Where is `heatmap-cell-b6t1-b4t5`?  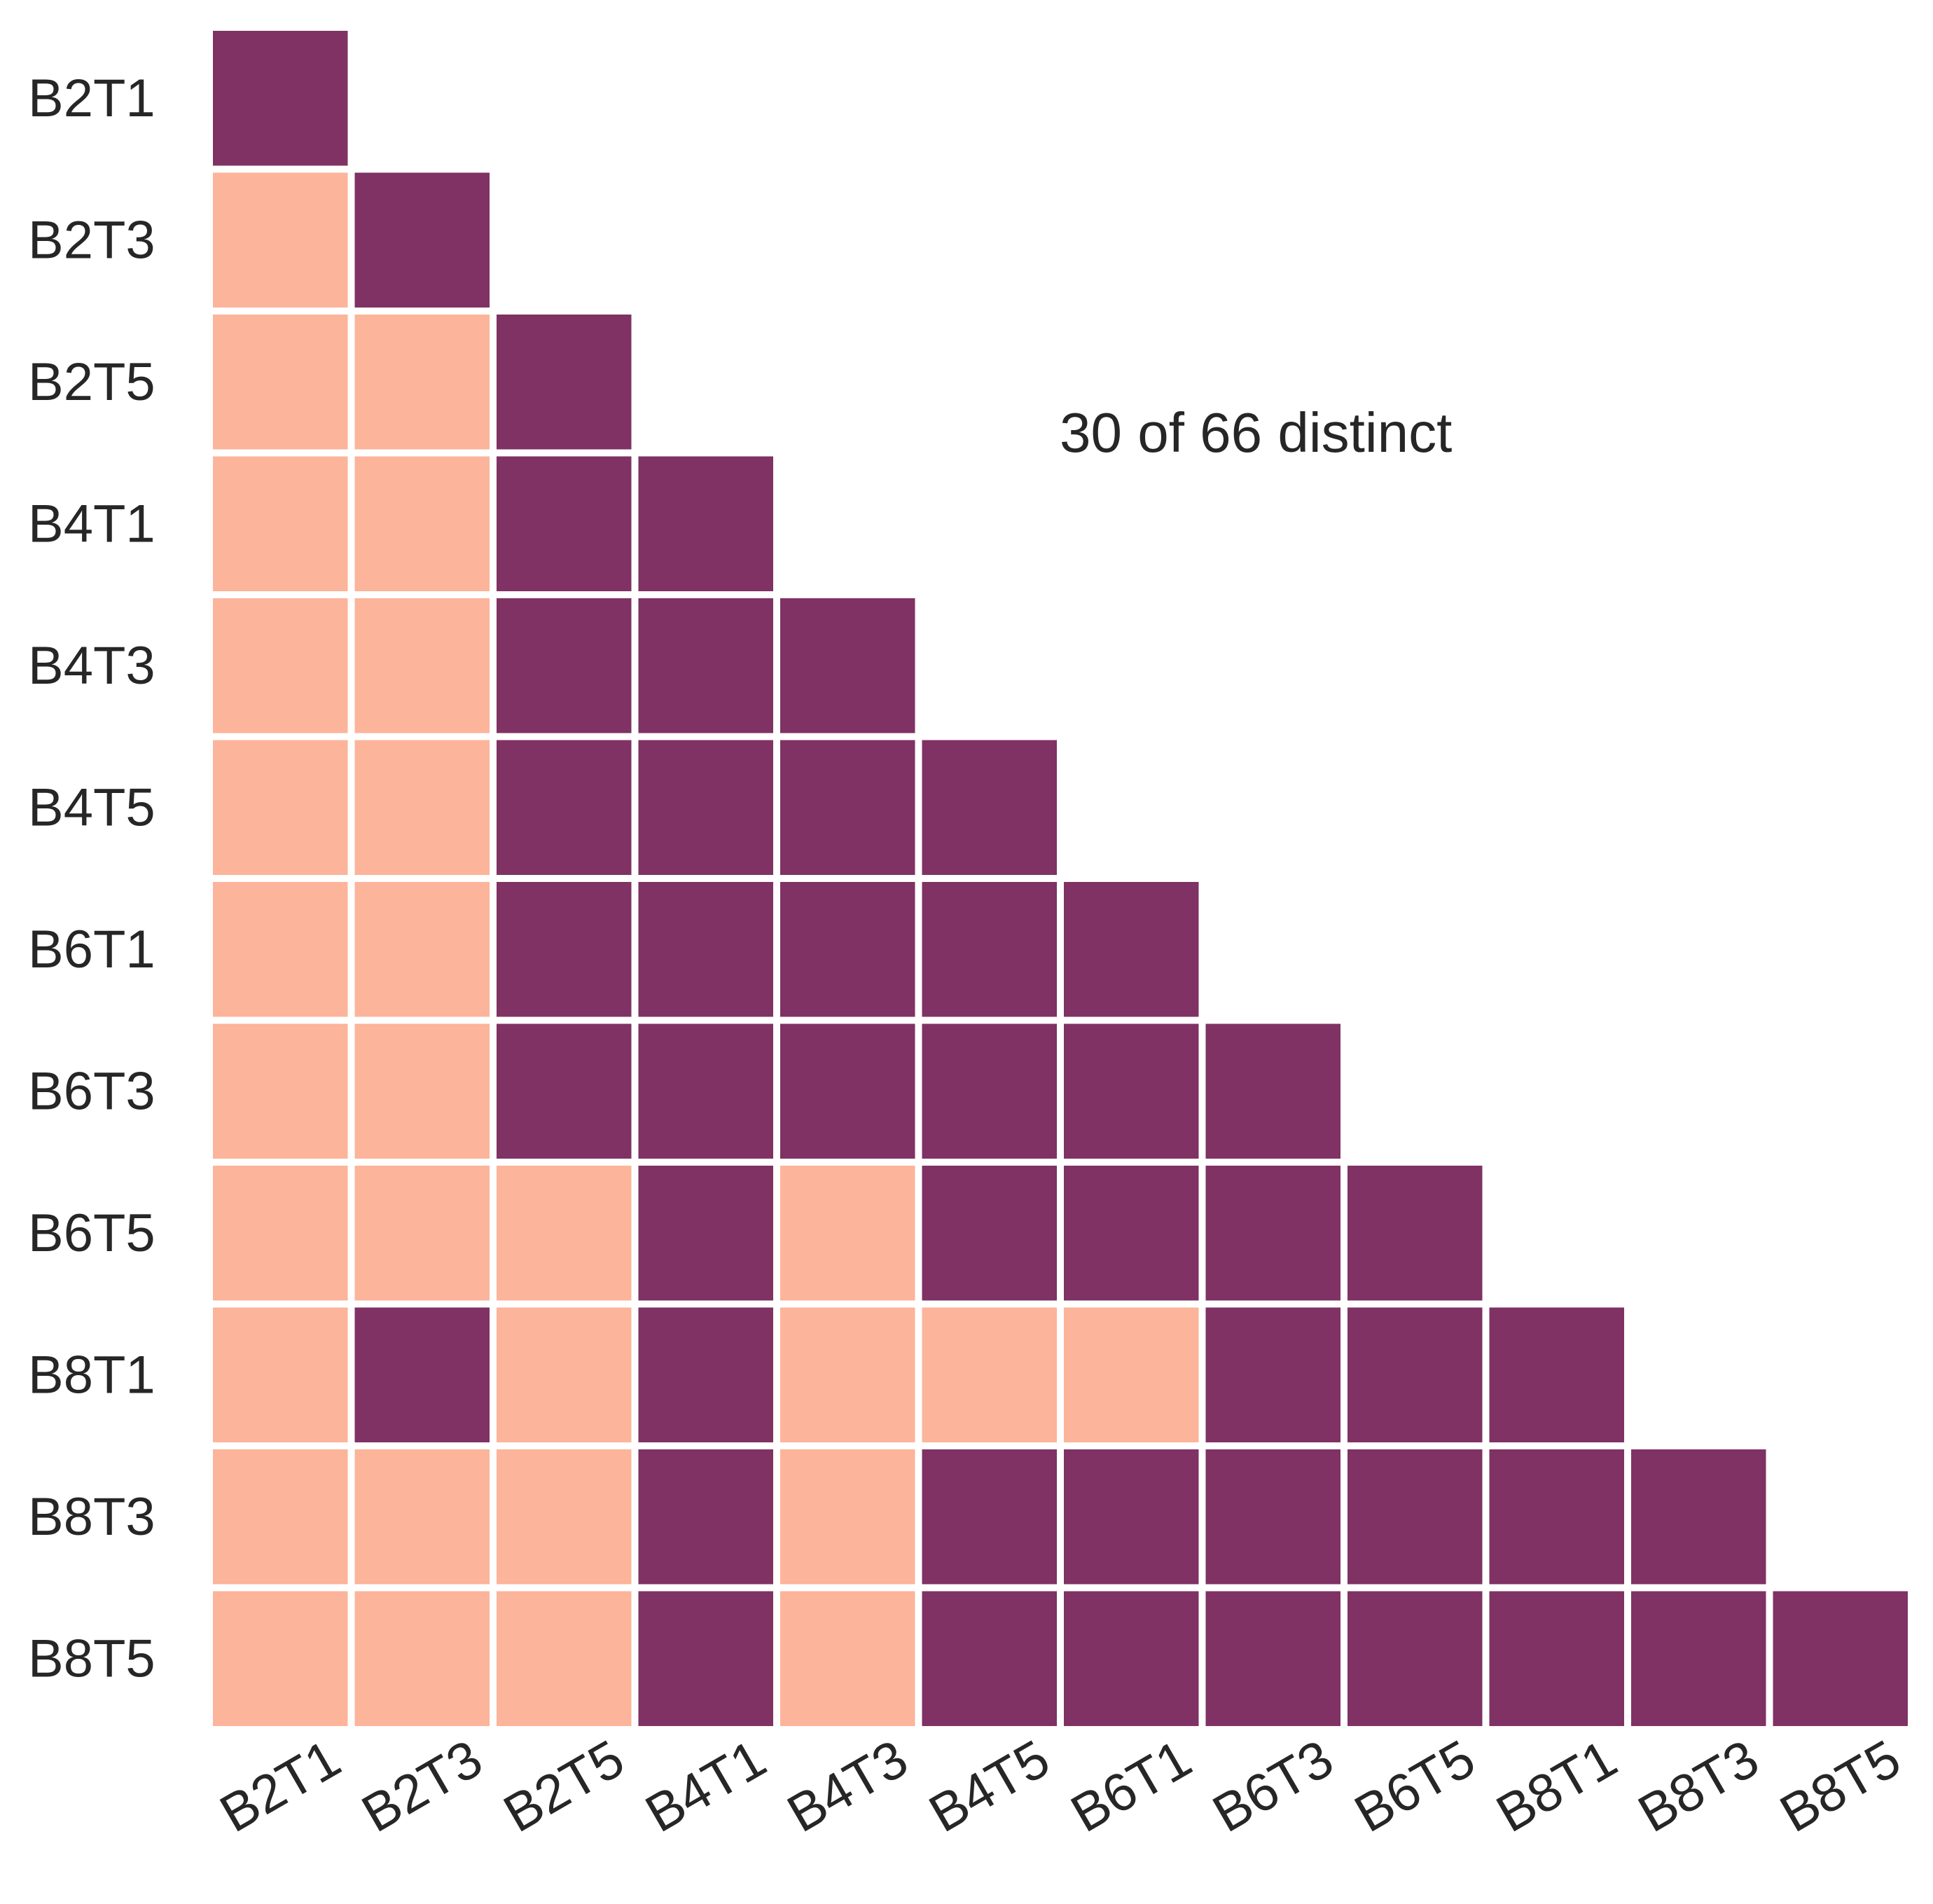
heatmap-cell-b6t1-b4t5 is located at coordinates (990, 949).